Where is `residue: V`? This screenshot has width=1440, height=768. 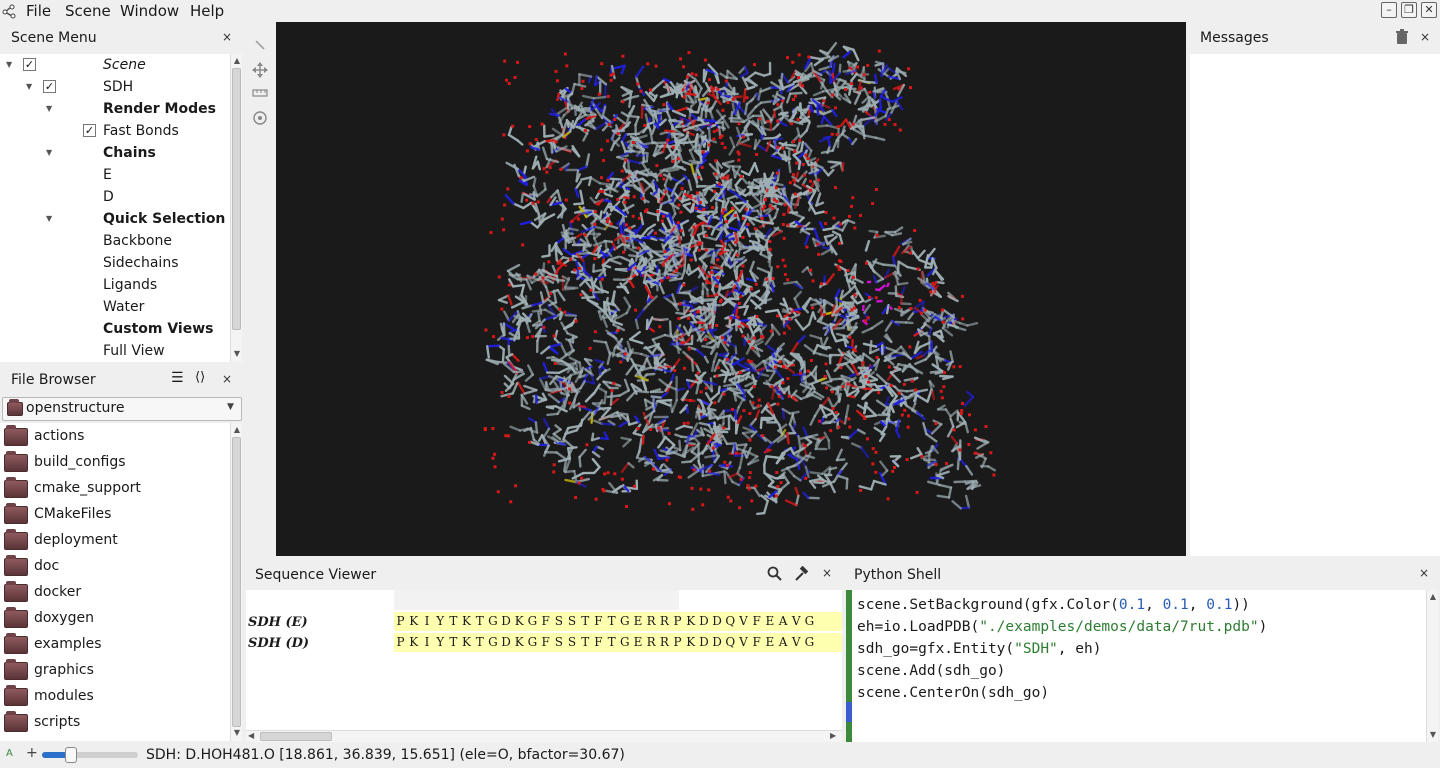 residue: V is located at coordinates (743, 621).